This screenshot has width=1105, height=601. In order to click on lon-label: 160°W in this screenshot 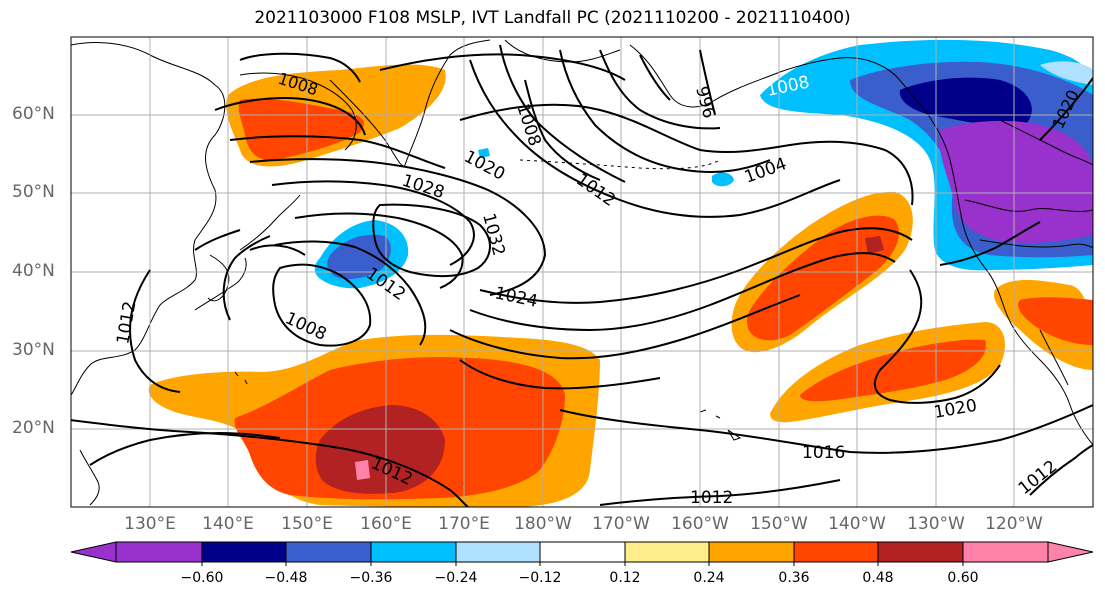, I will do `click(700, 524)`.